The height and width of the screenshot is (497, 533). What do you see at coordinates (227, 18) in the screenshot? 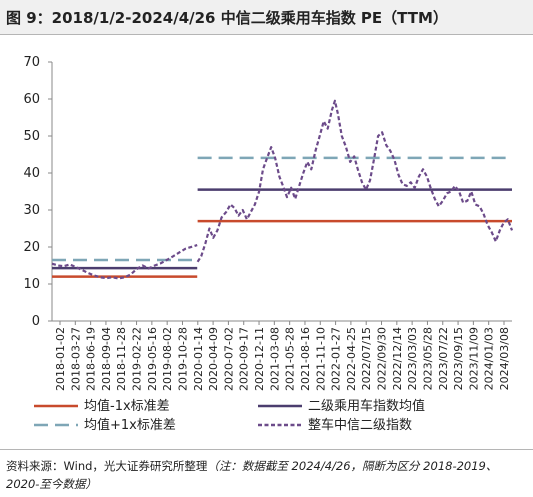
I see `figure-title: 图 9：2018/1/2-2024/4/26 中信二级乘用车指数 PE（TTM）` at bounding box center [227, 18].